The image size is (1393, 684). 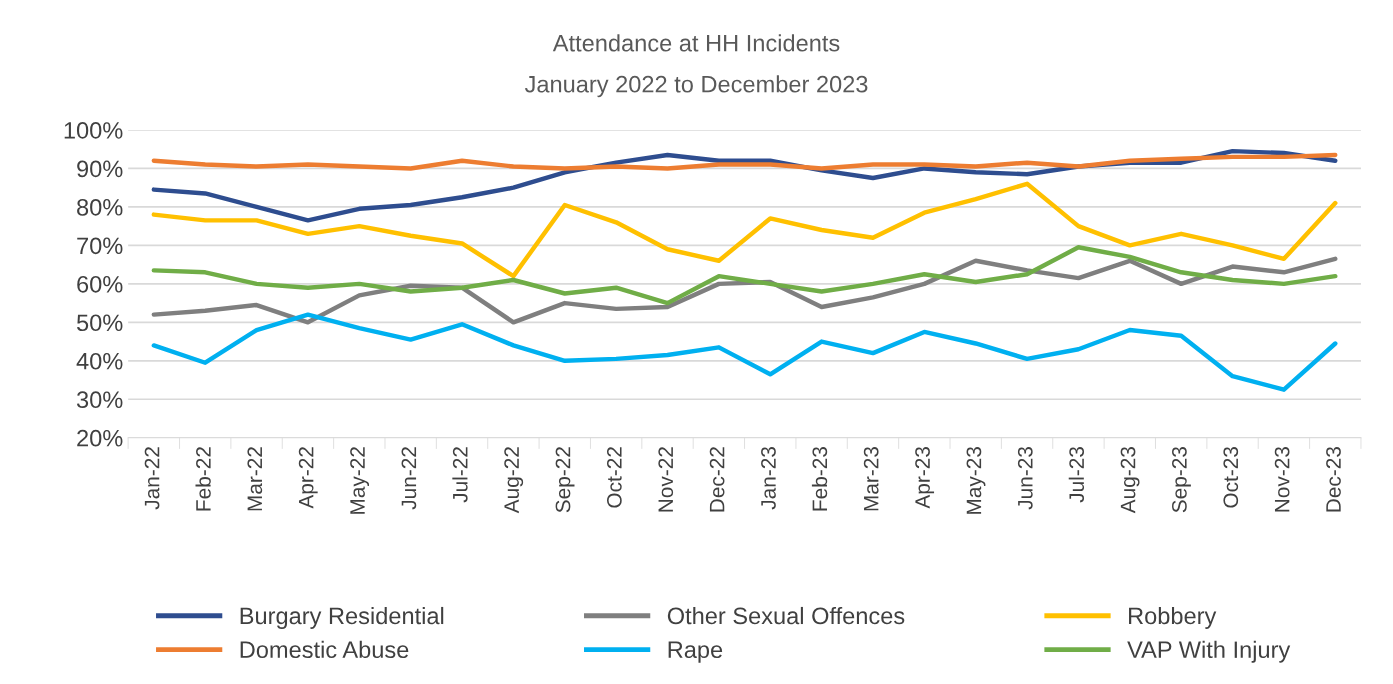 What do you see at coordinates (203, 479) in the screenshot?
I see `x-tick-label: Feb-22` at bounding box center [203, 479].